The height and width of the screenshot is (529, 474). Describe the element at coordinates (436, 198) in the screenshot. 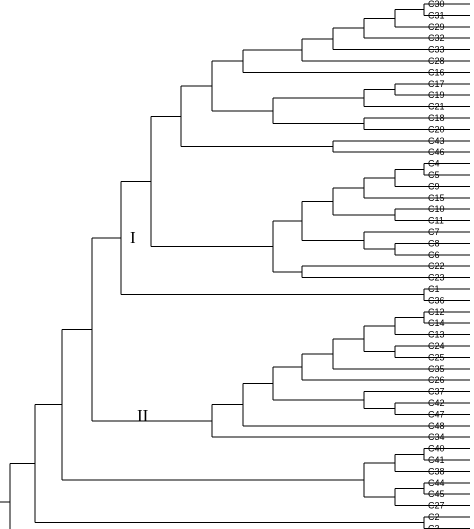

I see `leaf-label-c15: C15` at that location.